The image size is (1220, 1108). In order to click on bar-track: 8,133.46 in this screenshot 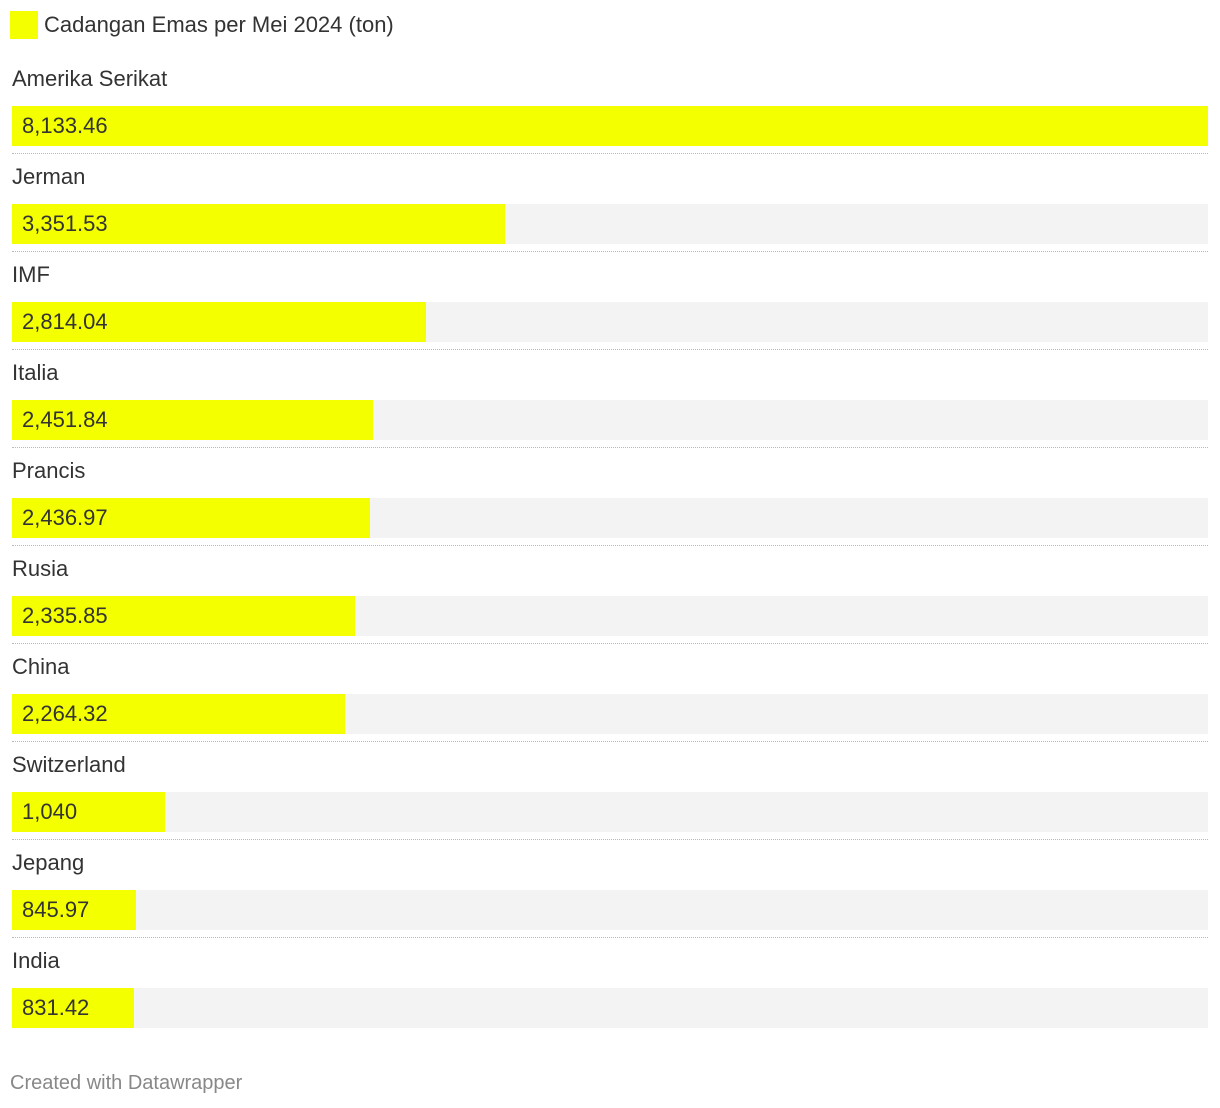, I will do `click(610, 126)`.